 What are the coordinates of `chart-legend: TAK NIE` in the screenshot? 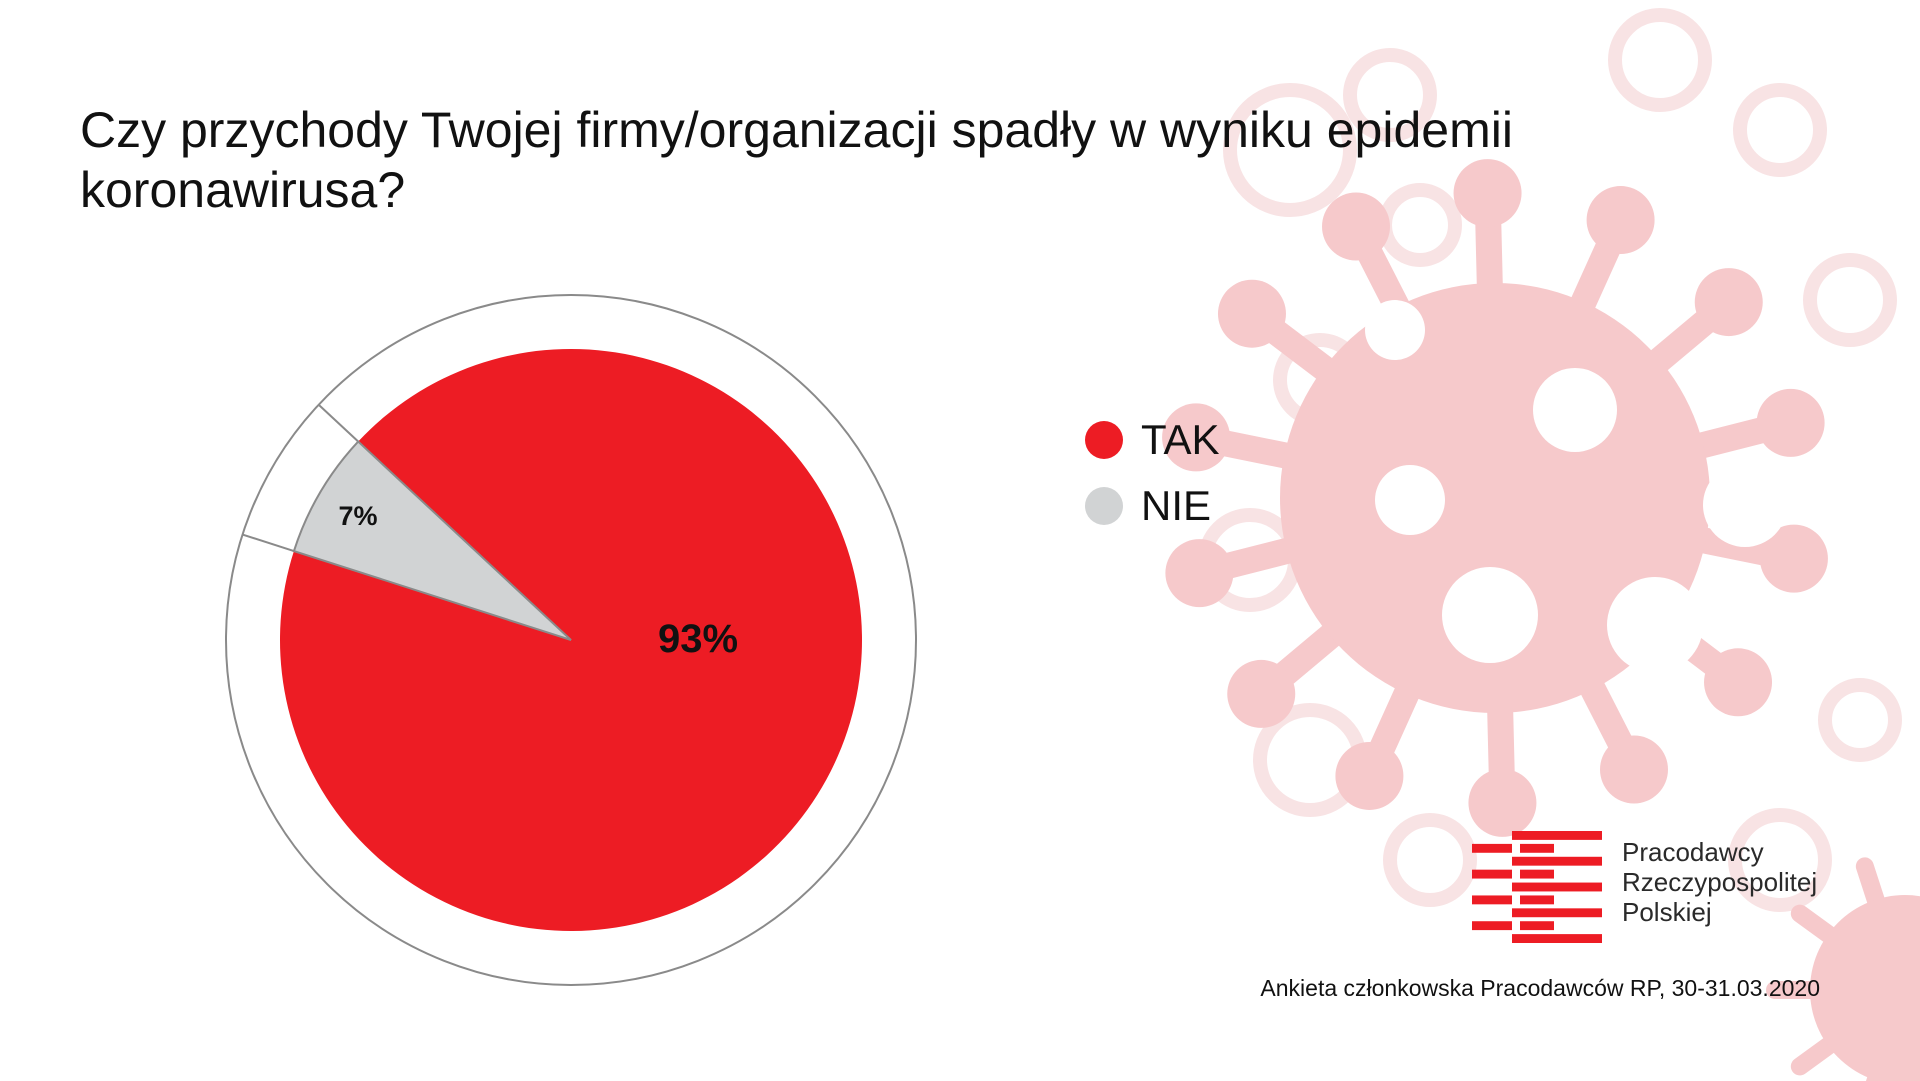 It's located at (1152, 473).